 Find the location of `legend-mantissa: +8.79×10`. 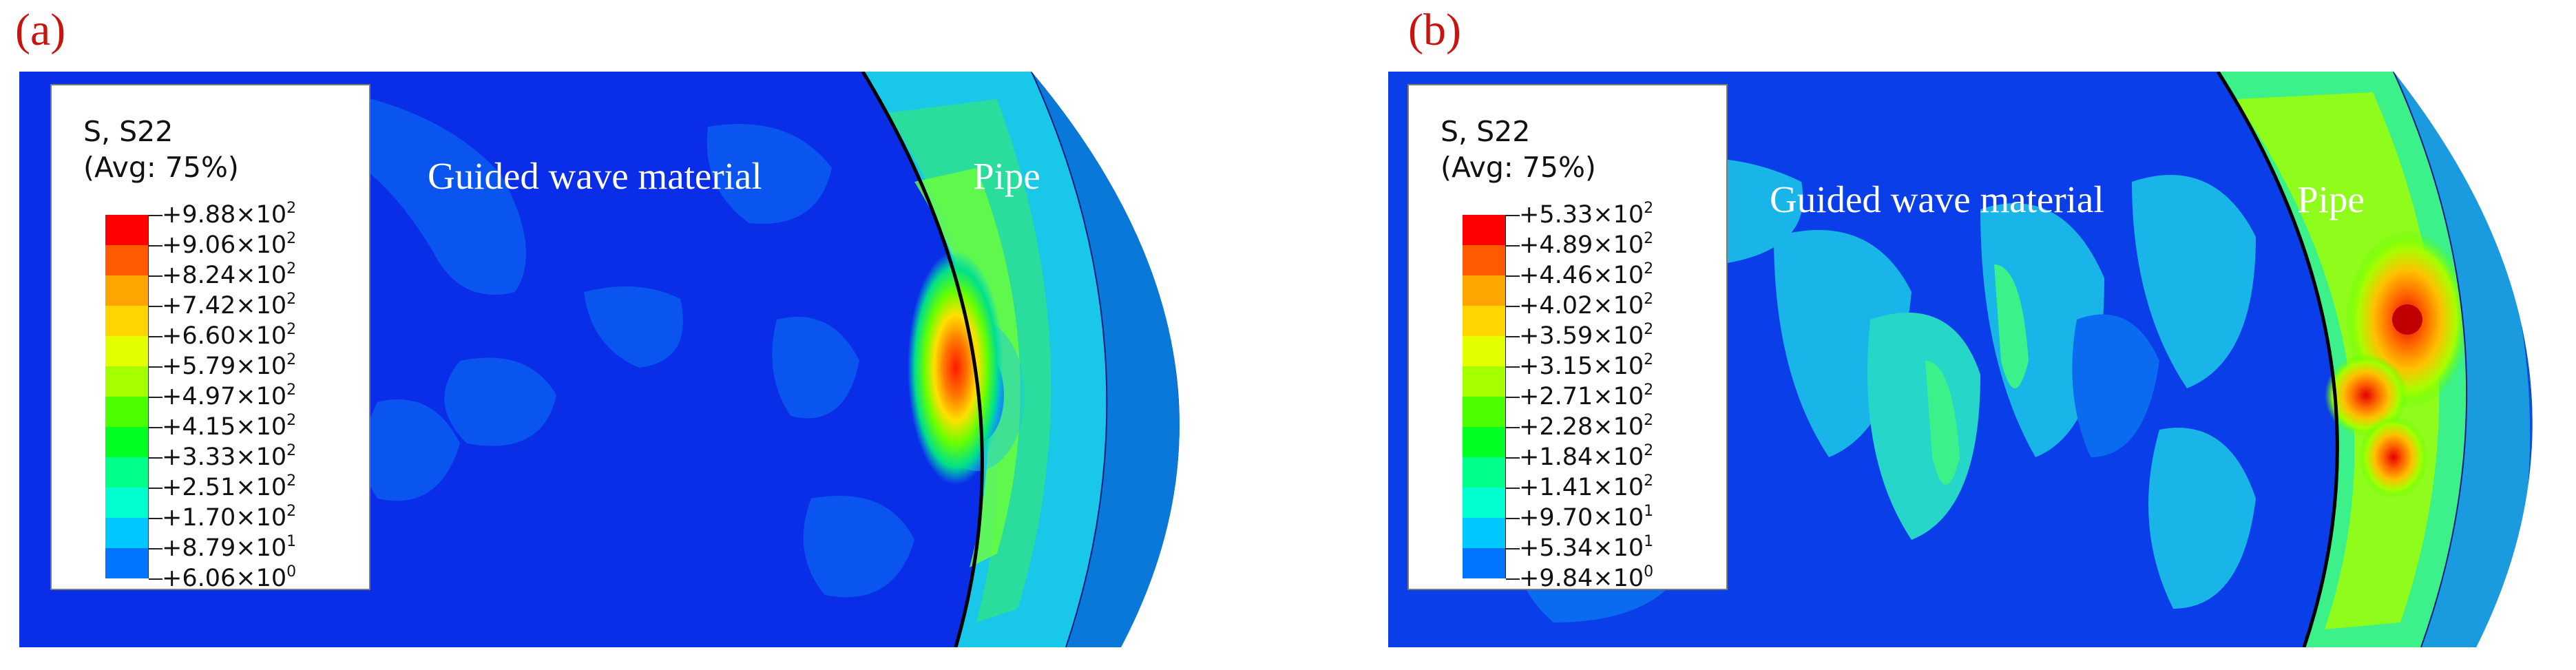

legend-mantissa: +8.79×10 is located at coordinates (224, 548).